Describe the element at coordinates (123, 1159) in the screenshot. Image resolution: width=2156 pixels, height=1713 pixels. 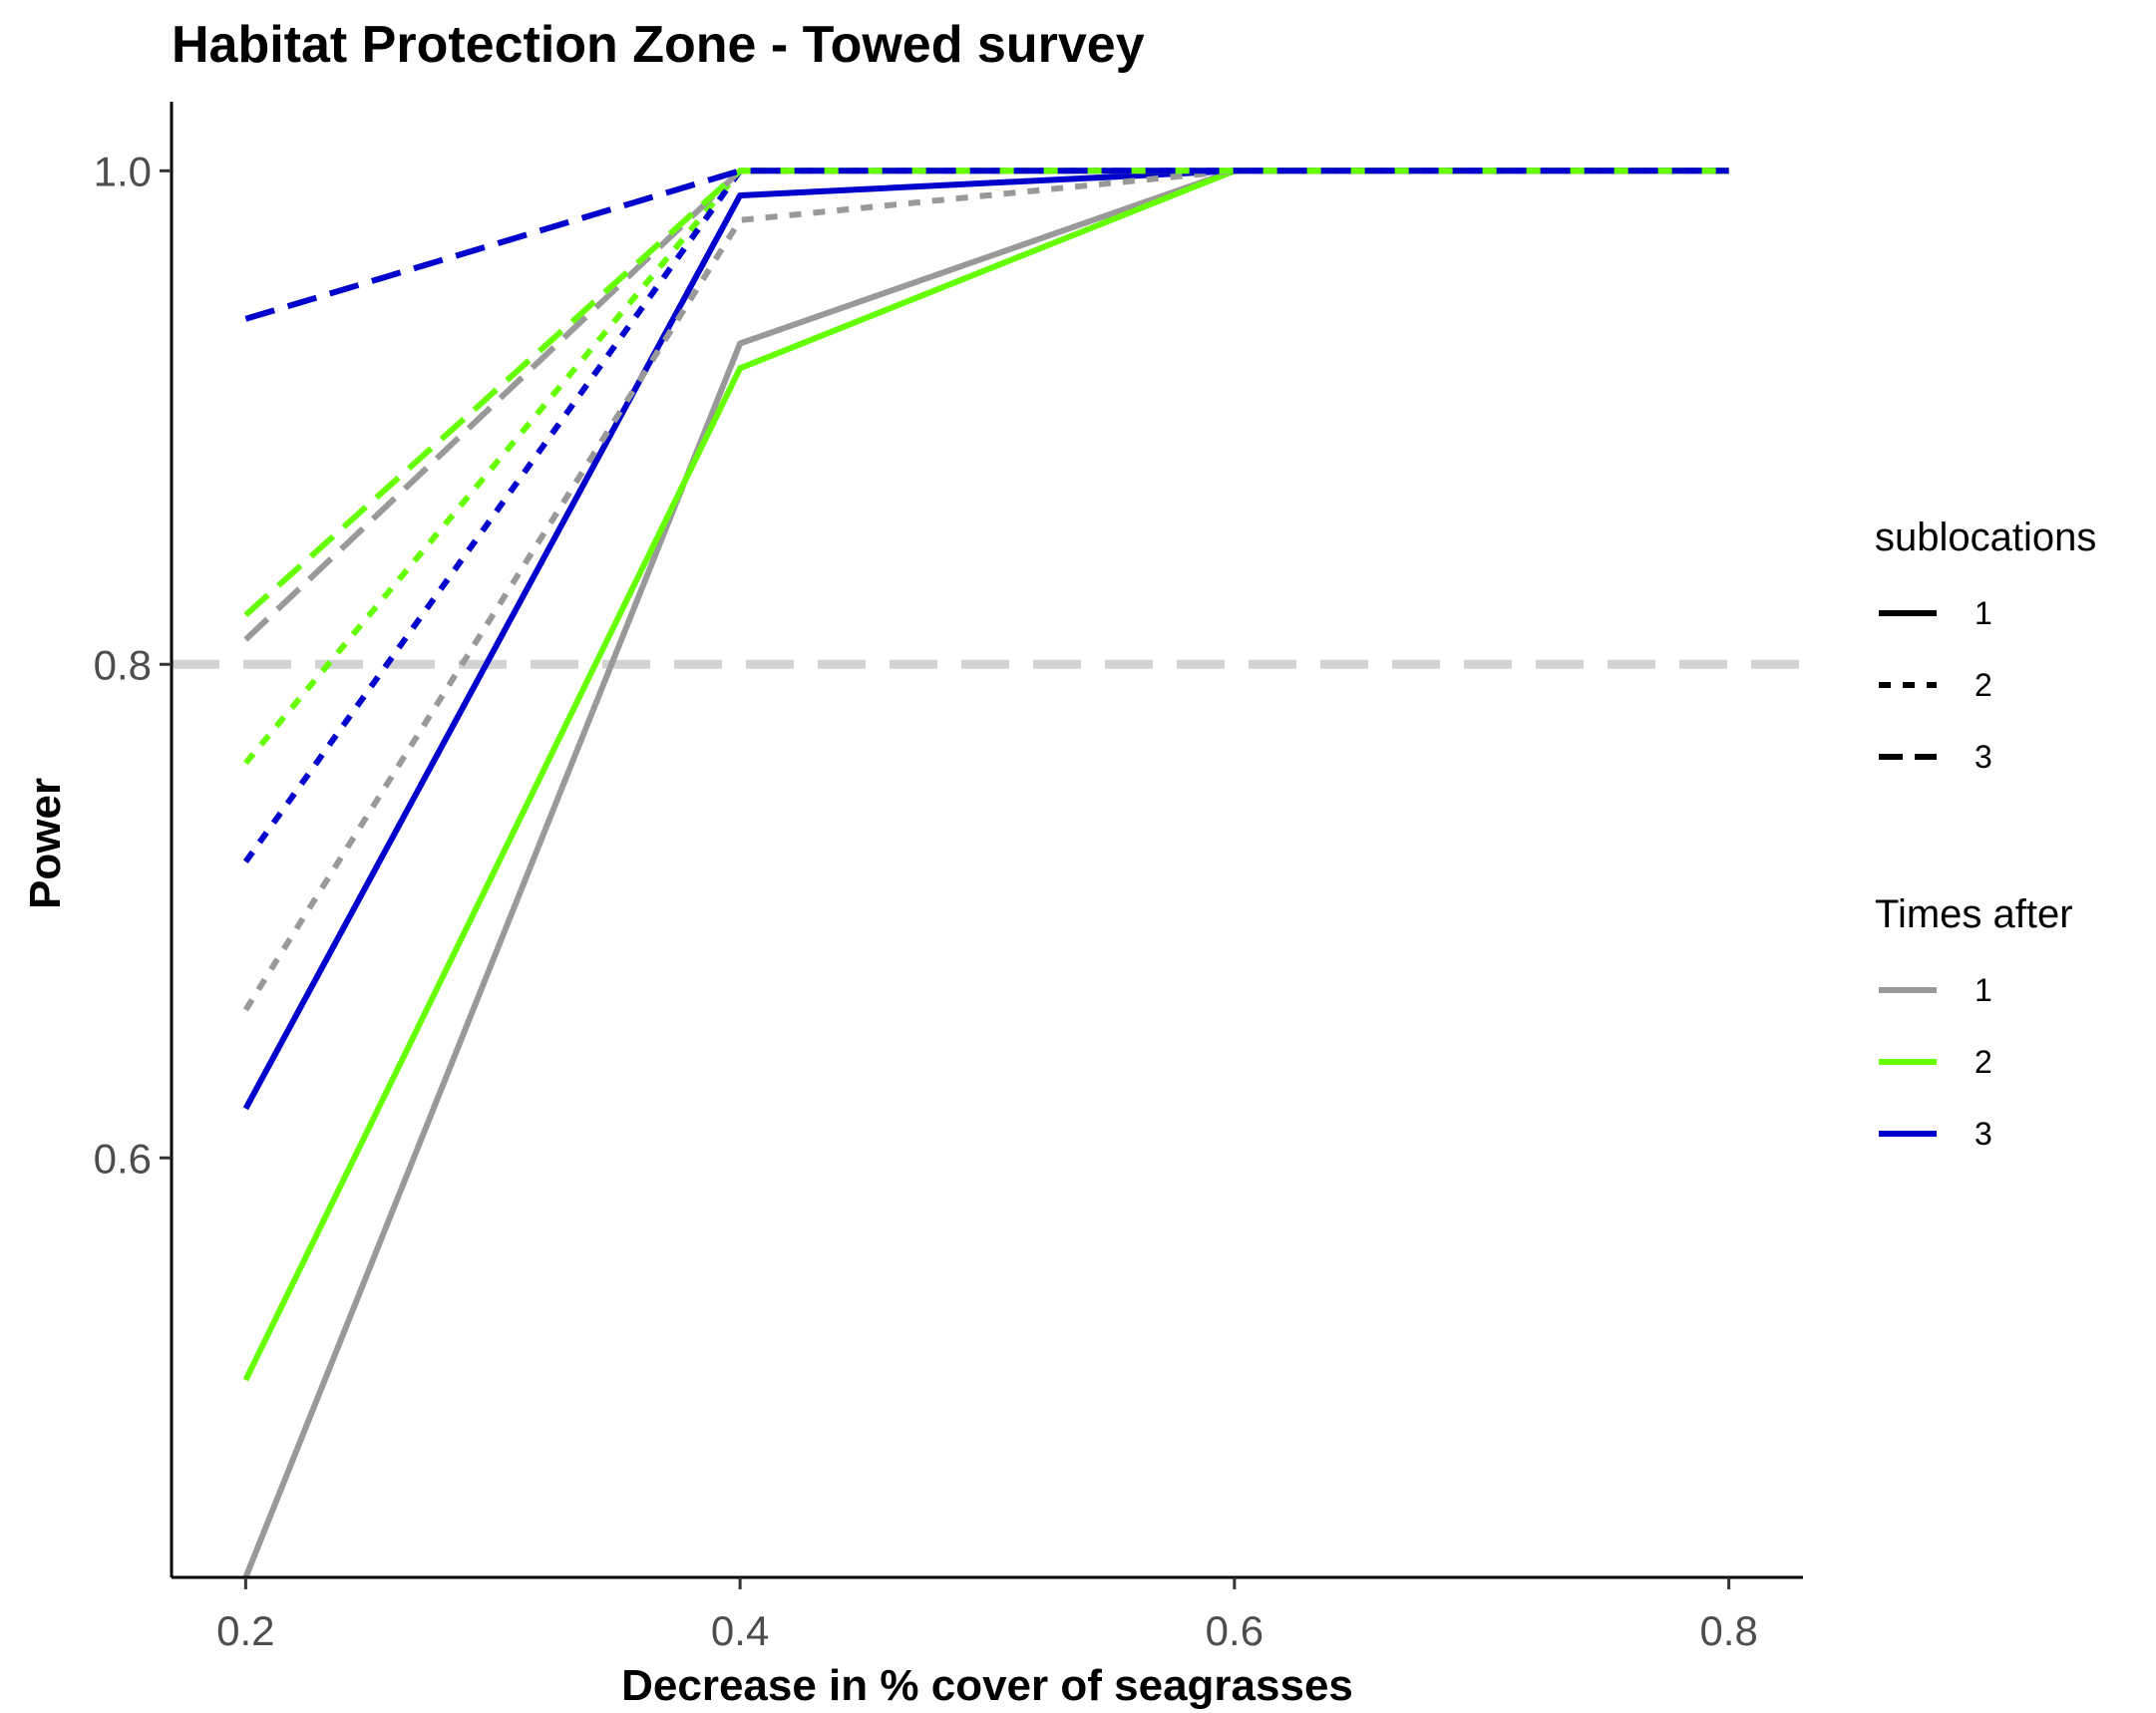
I see `y-tick-label: 0.6` at that location.